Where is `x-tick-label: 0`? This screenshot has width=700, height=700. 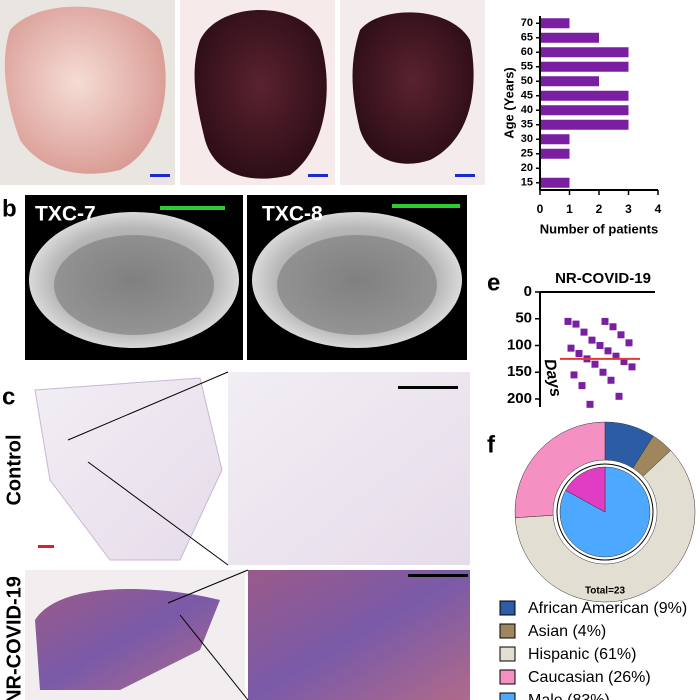
x-tick-label: 0 is located at coordinates (540, 209).